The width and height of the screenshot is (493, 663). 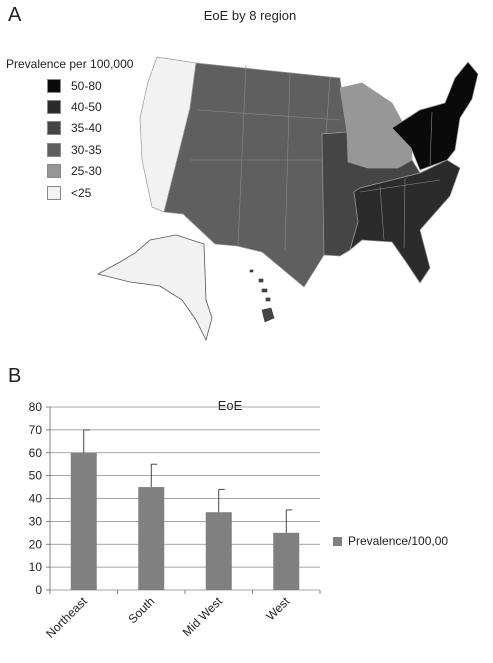 What do you see at coordinates (36, 430) in the screenshot?
I see `y-tick-label: 70` at bounding box center [36, 430].